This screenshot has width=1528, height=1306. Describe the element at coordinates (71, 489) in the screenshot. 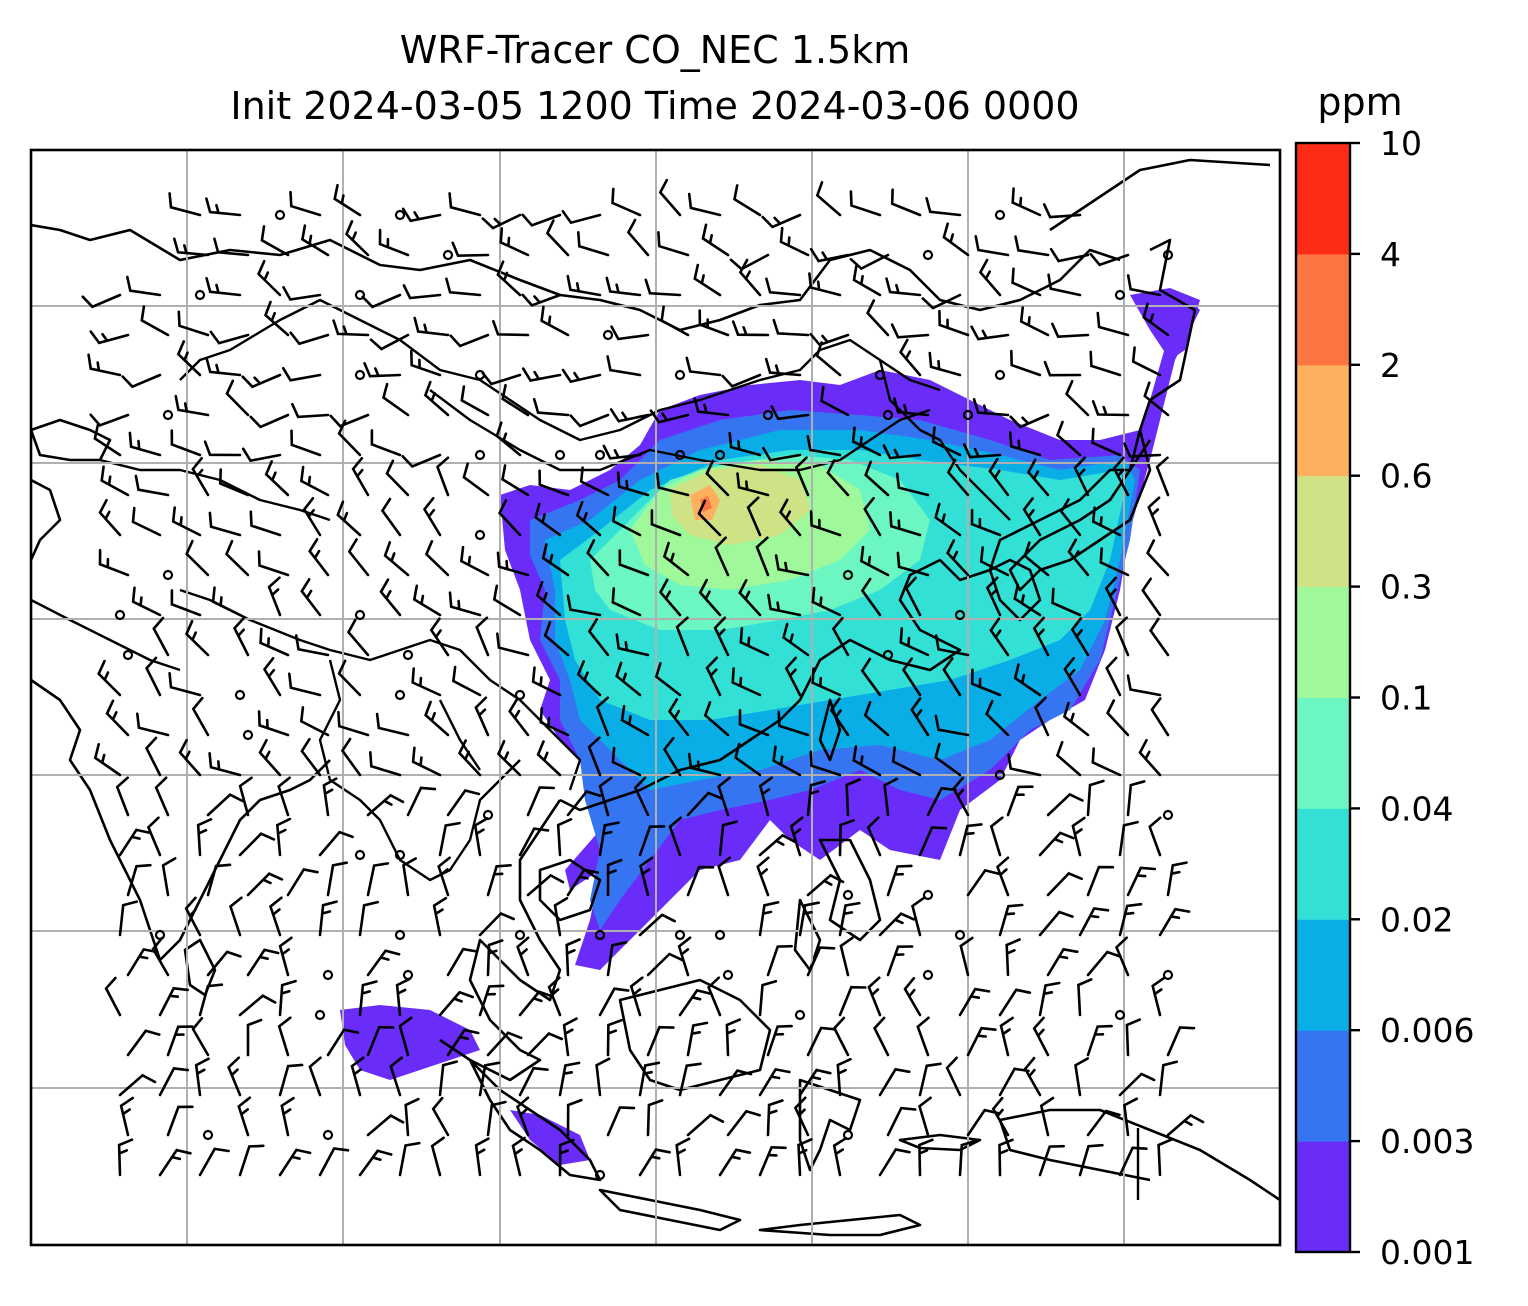

I see `coastline-caspian-mideast` at that location.